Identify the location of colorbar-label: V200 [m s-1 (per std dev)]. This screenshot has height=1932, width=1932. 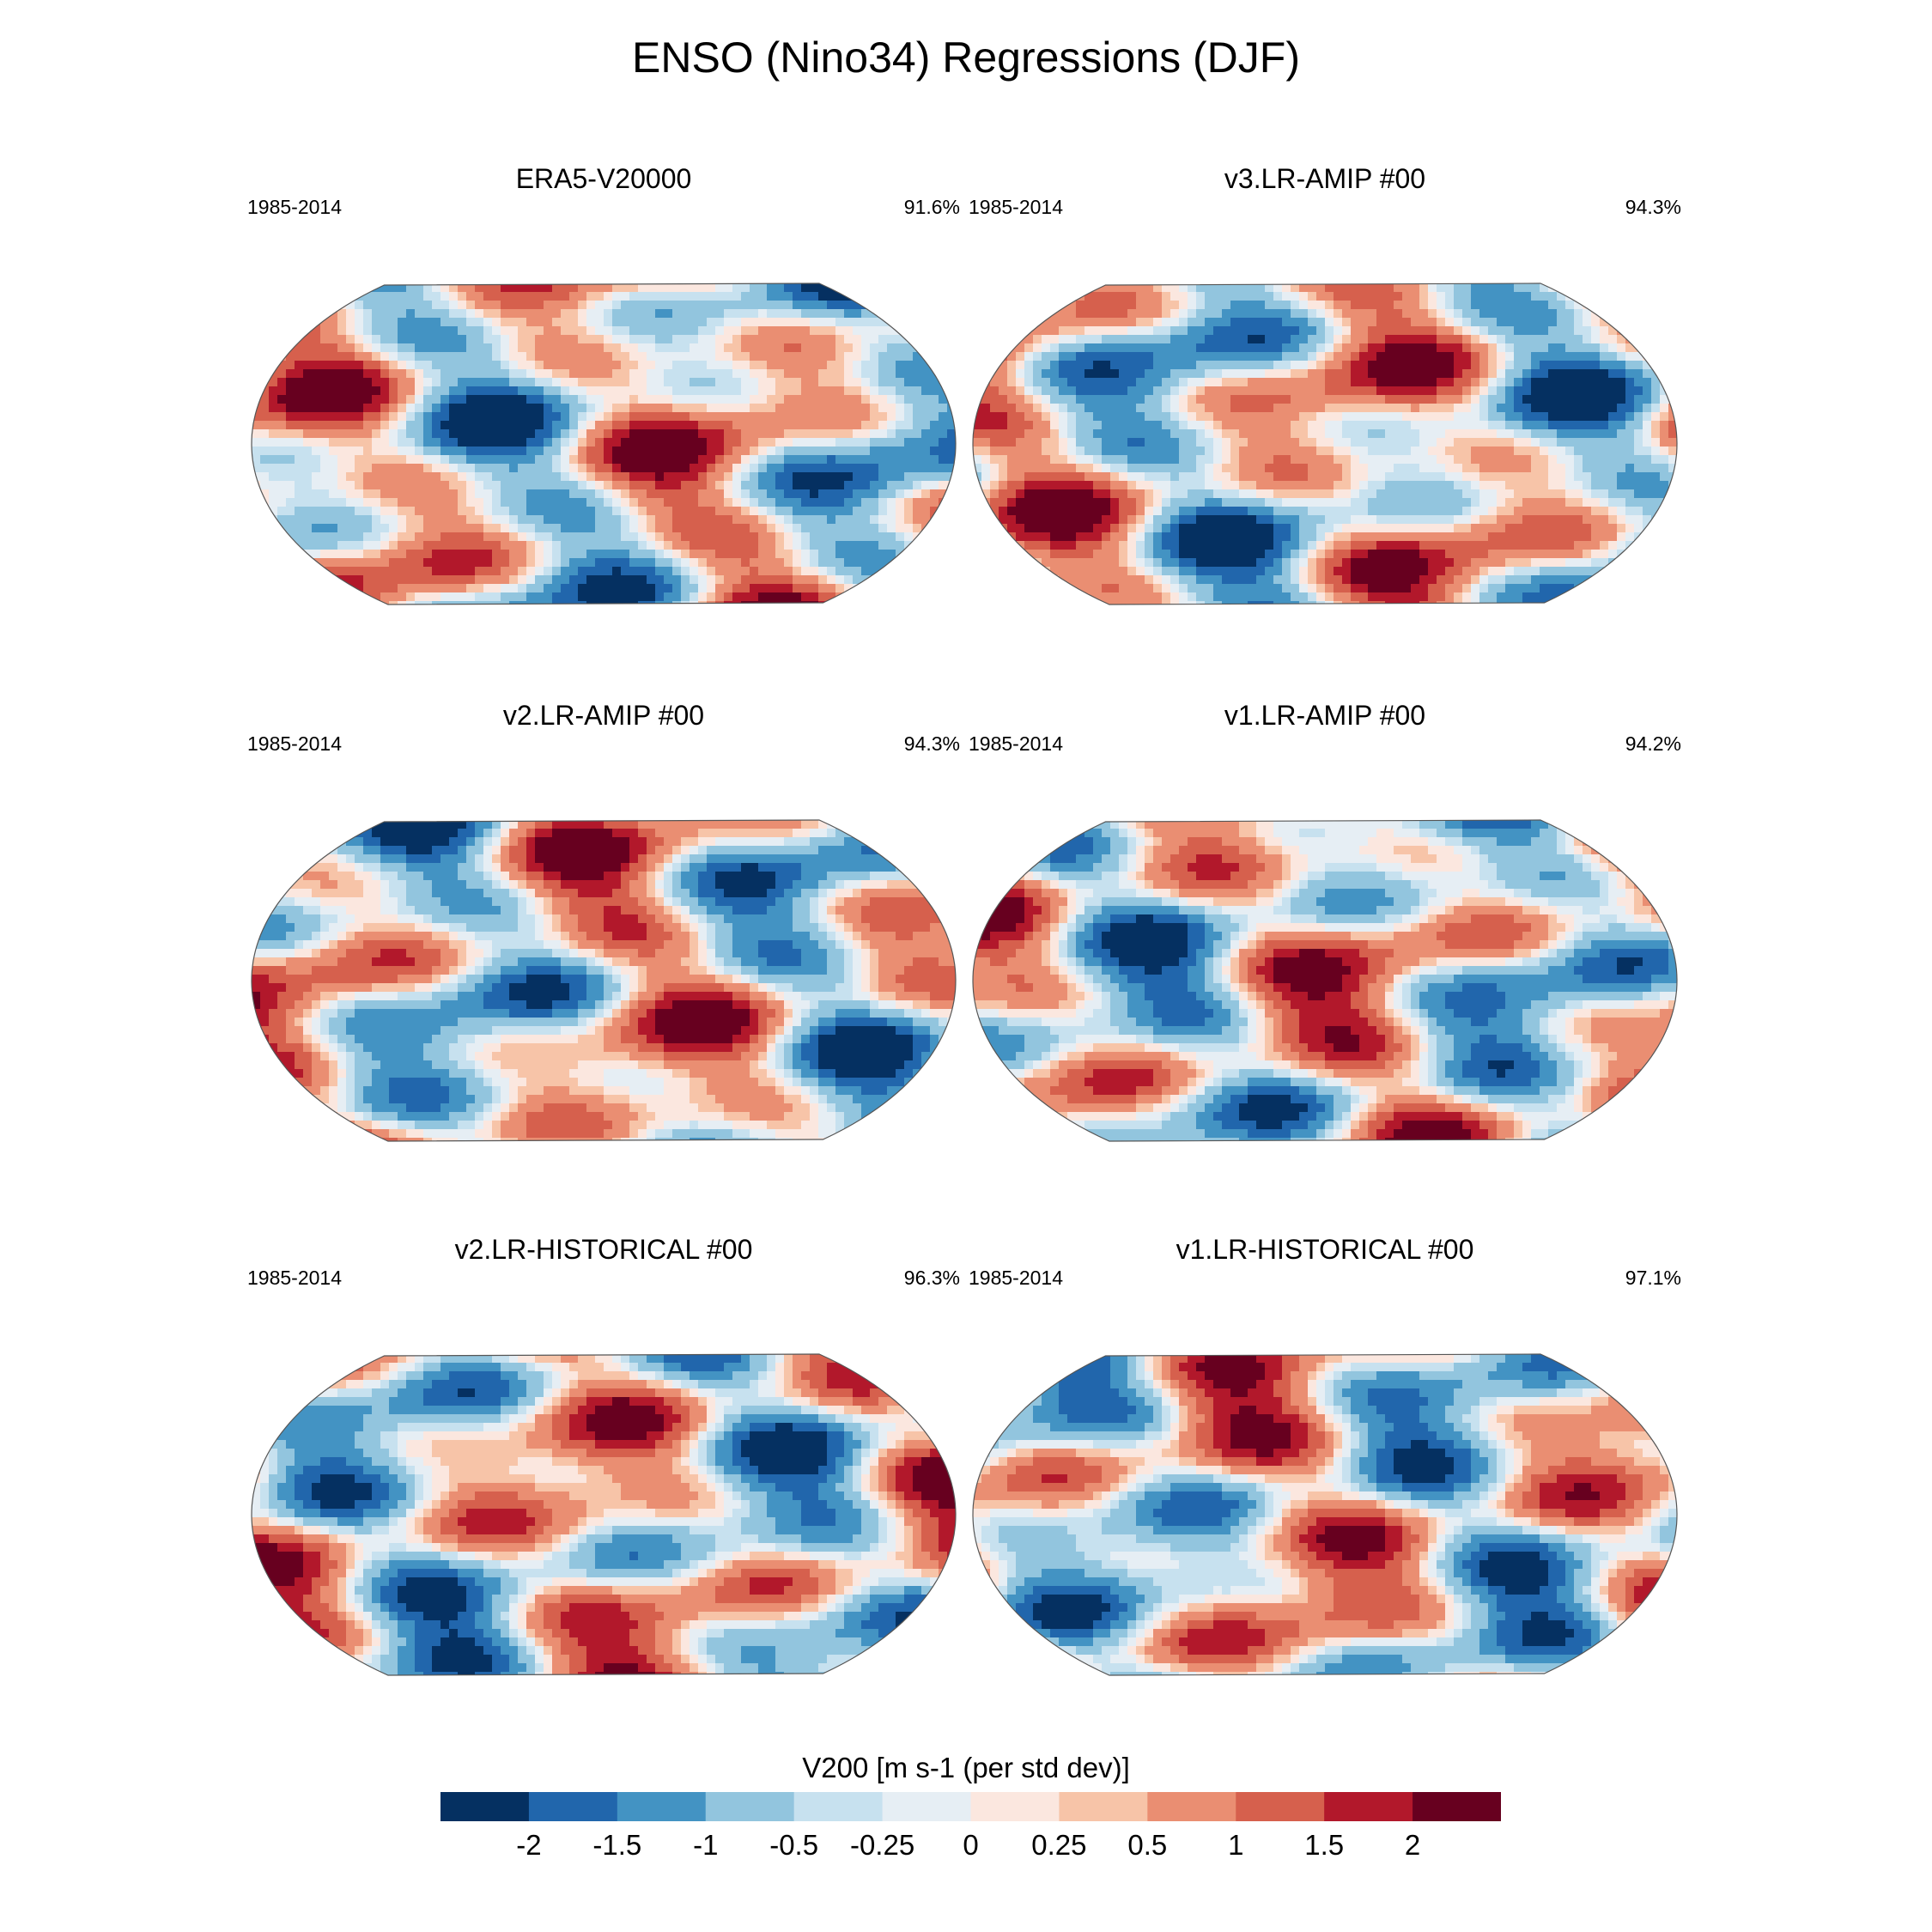
(966, 1768).